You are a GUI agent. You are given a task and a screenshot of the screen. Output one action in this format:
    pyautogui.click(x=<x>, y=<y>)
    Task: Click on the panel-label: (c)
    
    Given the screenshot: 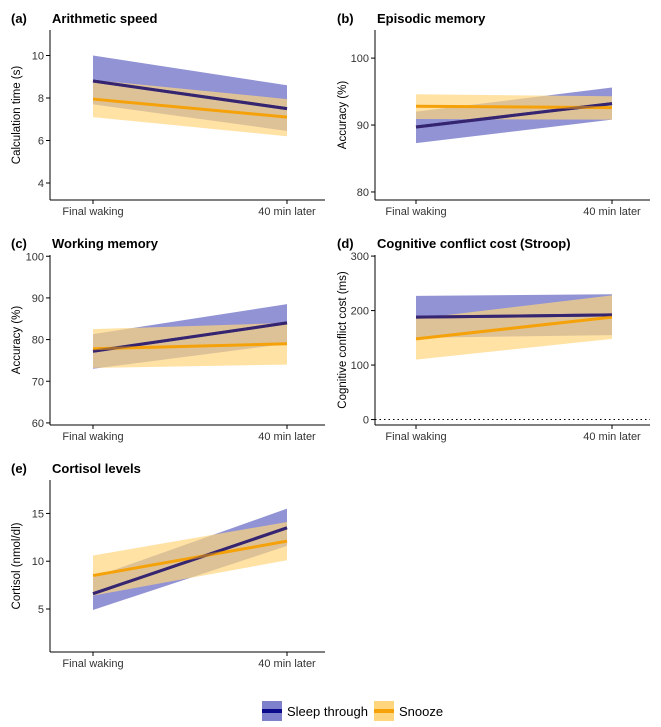 What is the action you would take?
    pyautogui.click(x=19, y=243)
    